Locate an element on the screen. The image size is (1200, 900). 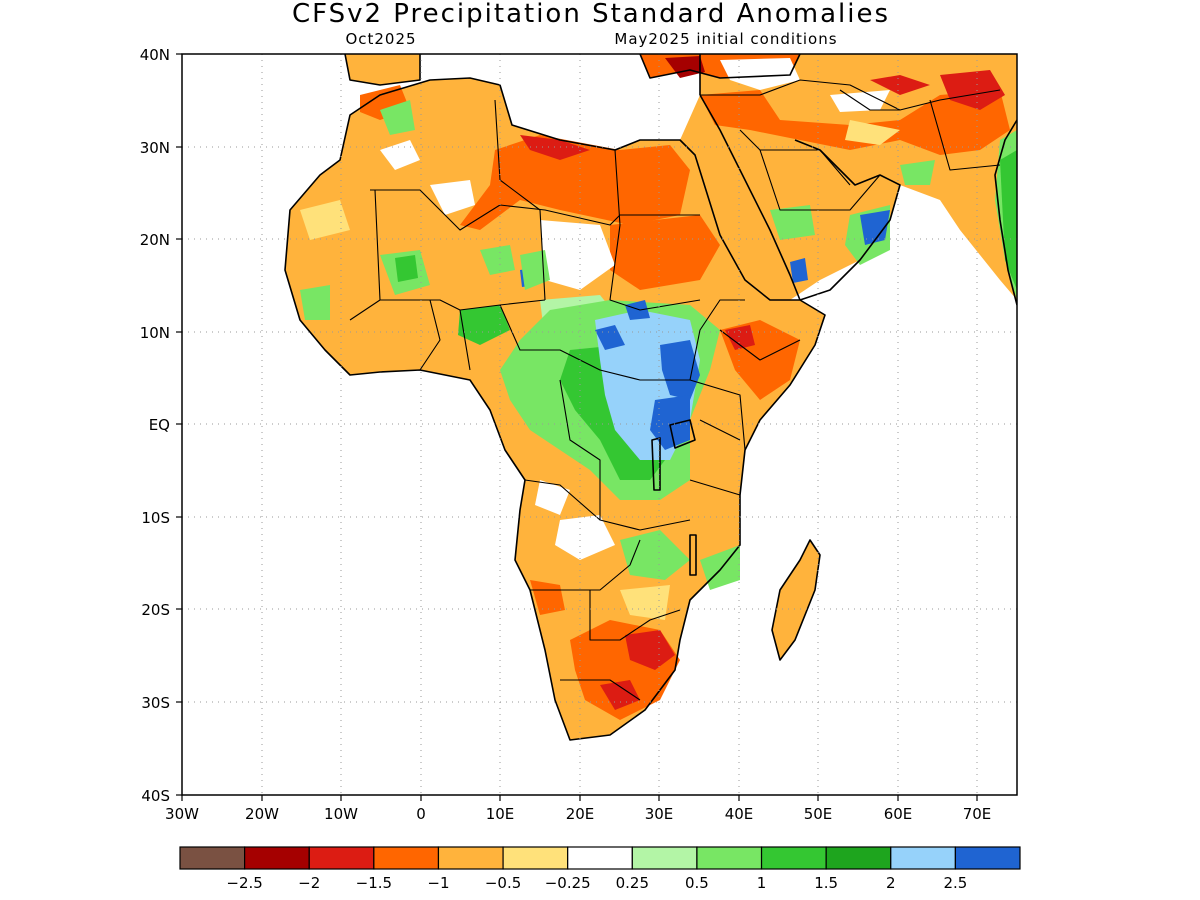
madagascar is located at coordinates (796, 600).